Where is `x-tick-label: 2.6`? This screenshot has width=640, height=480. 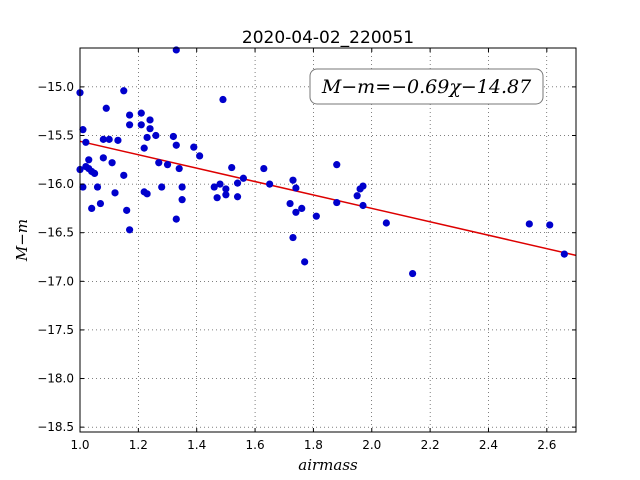 x-tick-label: 2.6 is located at coordinates (546, 445).